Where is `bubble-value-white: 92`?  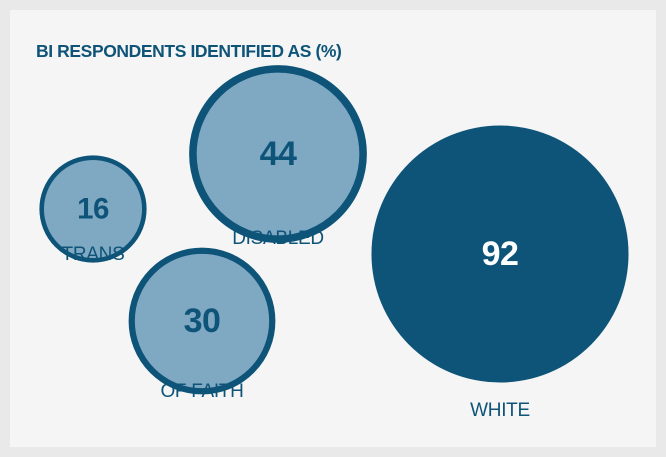 bubble-value-white: 92 is located at coordinates (500, 254).